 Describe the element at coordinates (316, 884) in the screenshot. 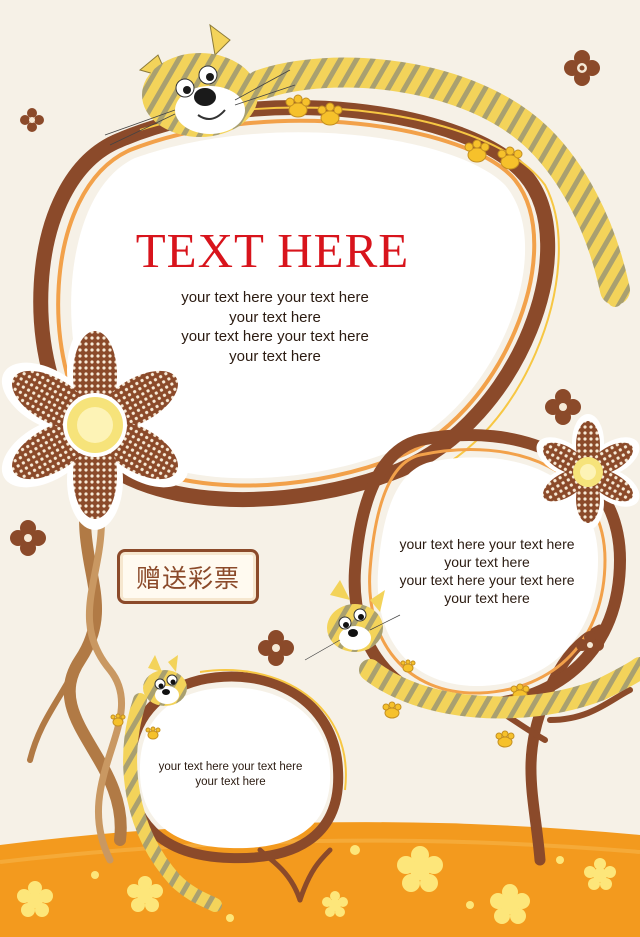

I see `ground-flowers` at that location.